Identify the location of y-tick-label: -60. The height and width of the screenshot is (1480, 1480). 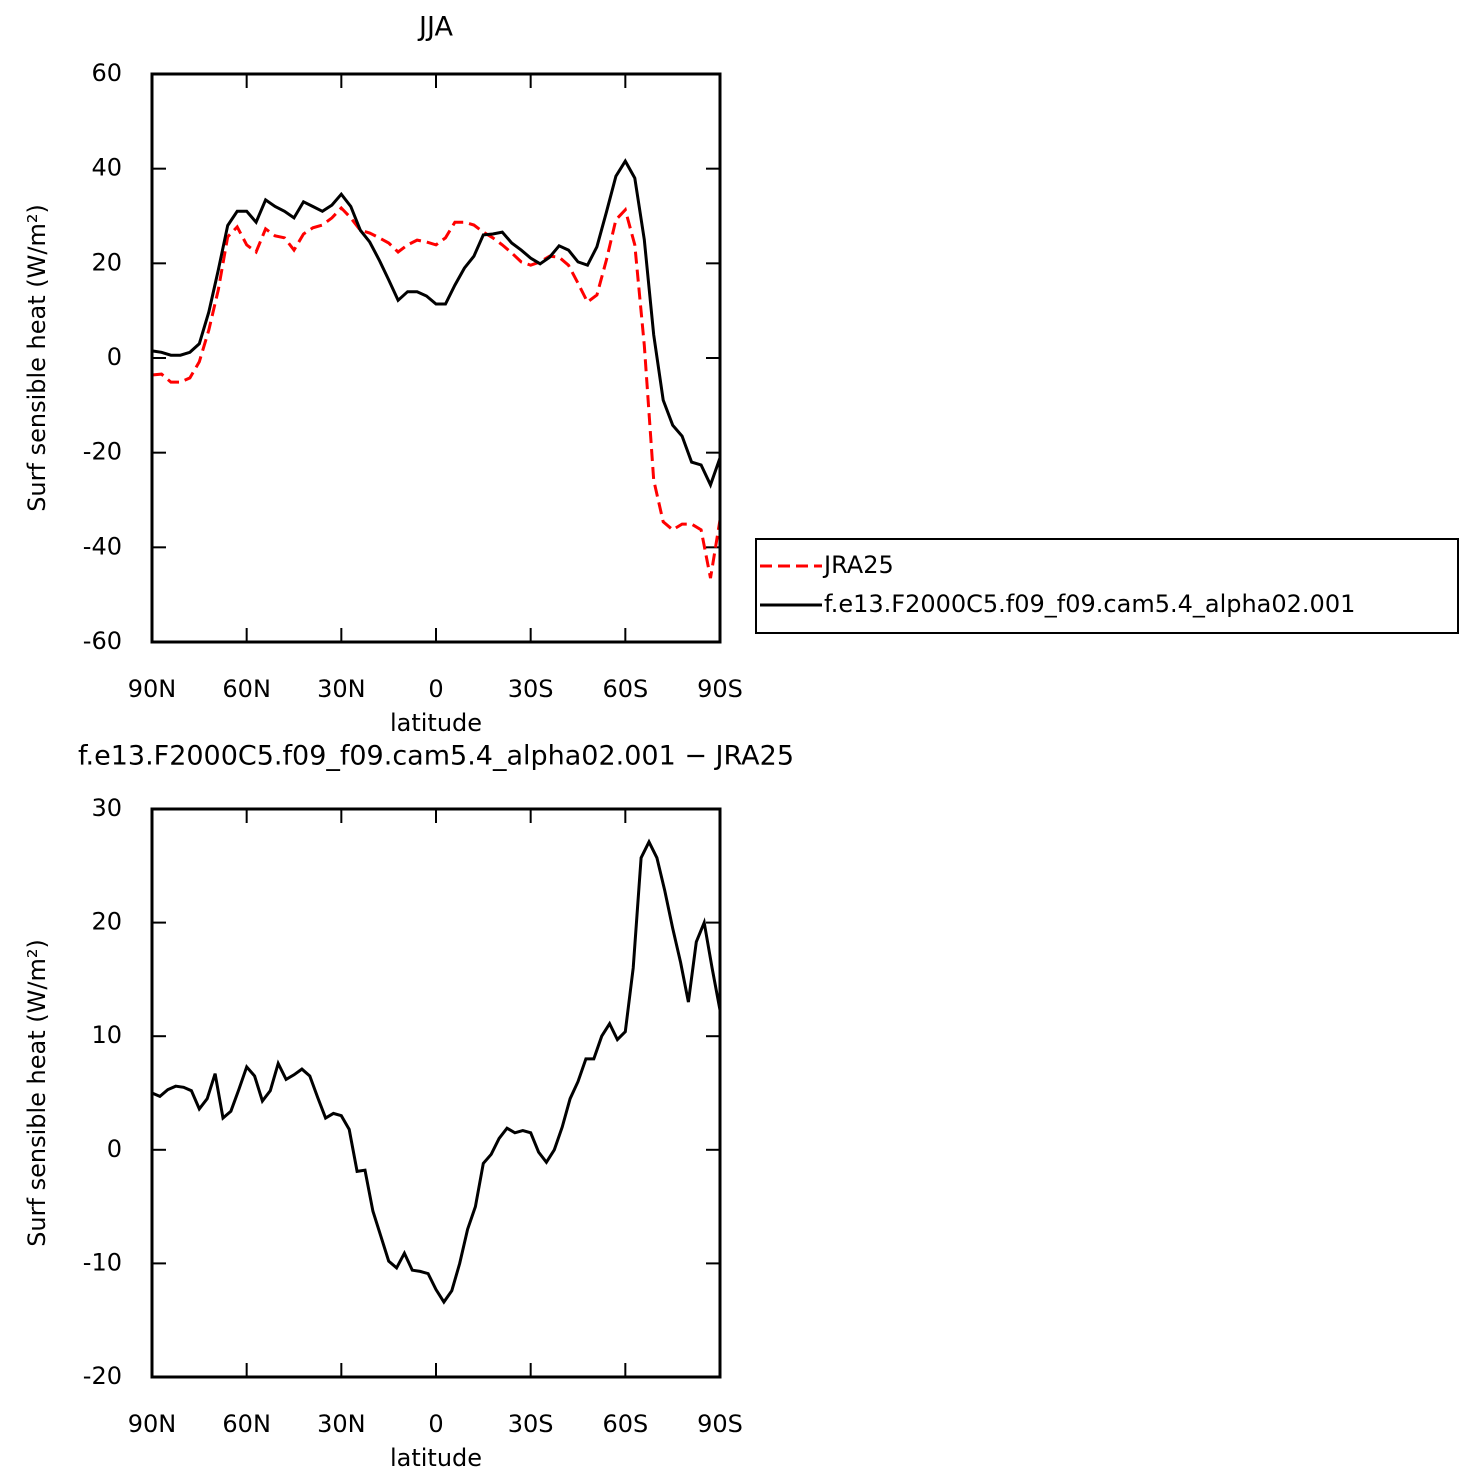
(102, 641).